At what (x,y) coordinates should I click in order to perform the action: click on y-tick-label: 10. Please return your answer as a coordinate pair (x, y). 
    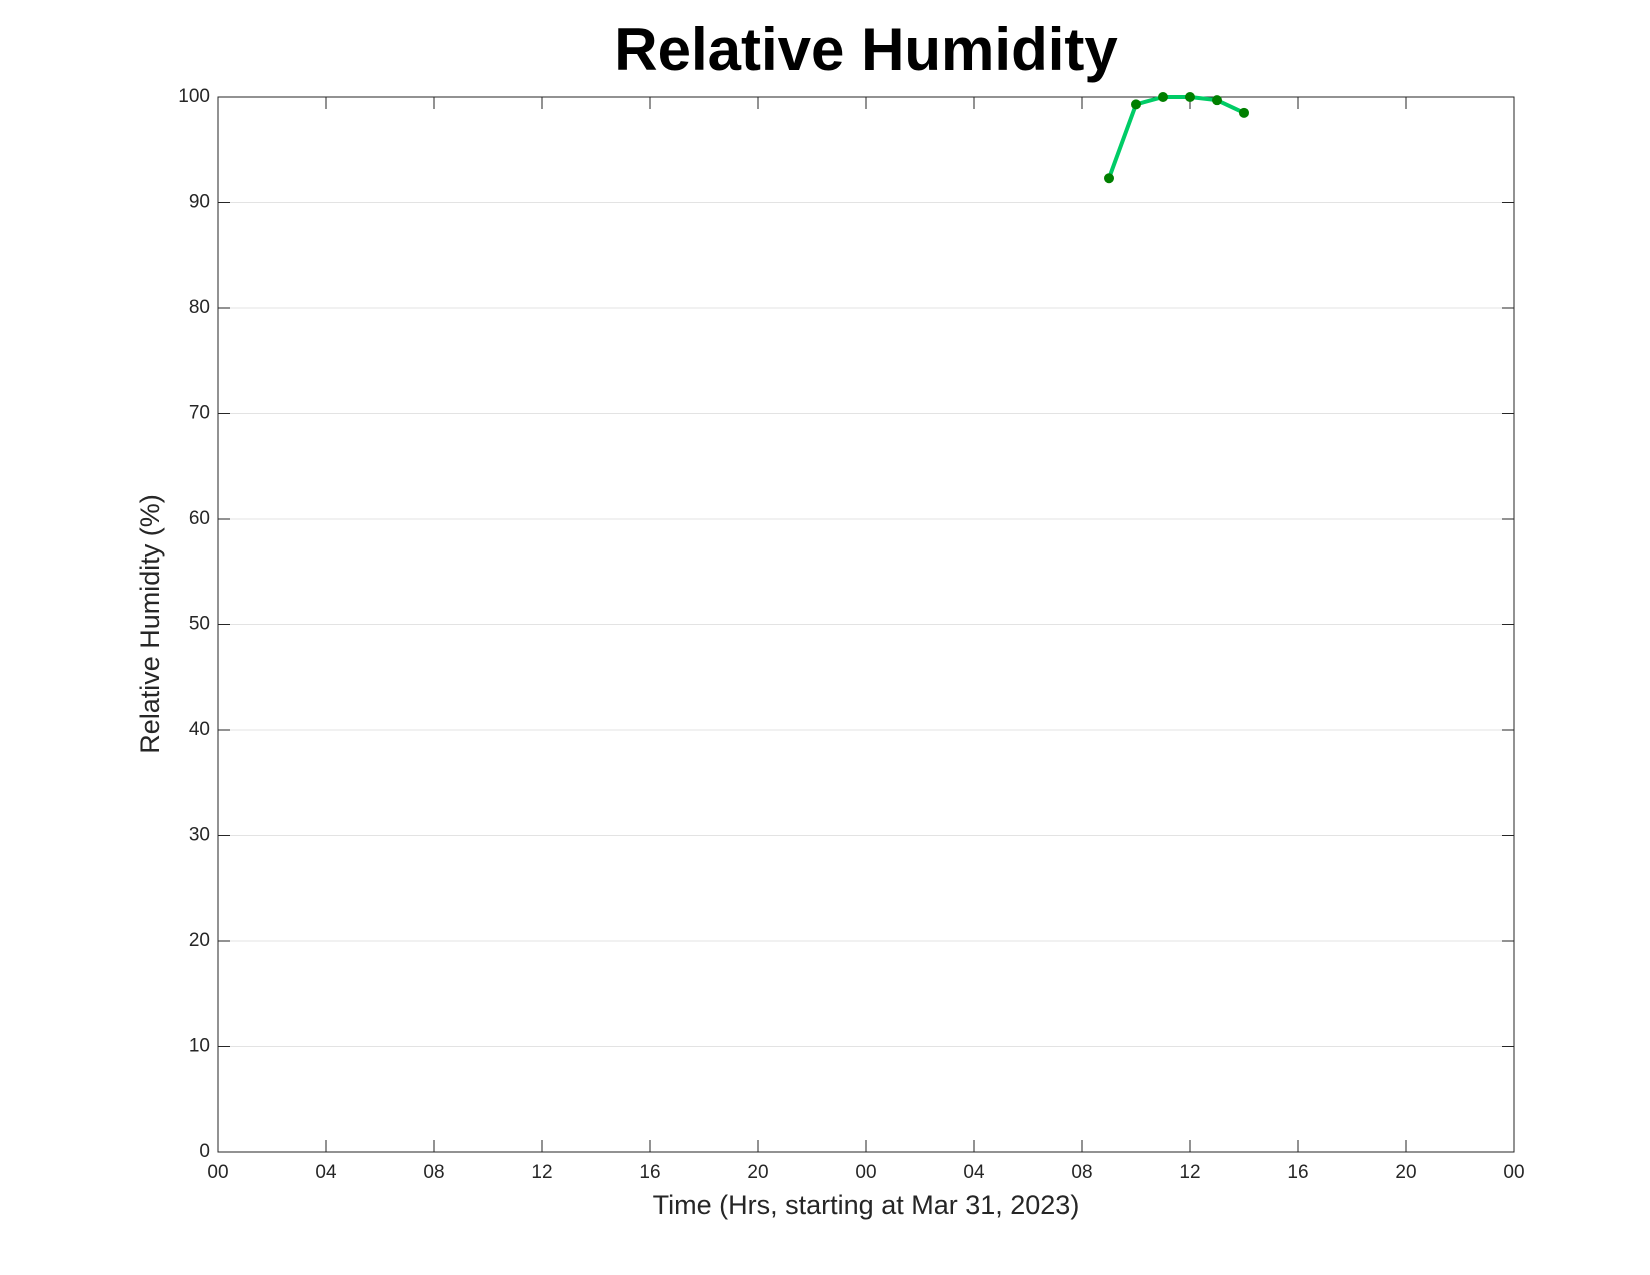
    Looking at the image, I should click on (199, 1046).